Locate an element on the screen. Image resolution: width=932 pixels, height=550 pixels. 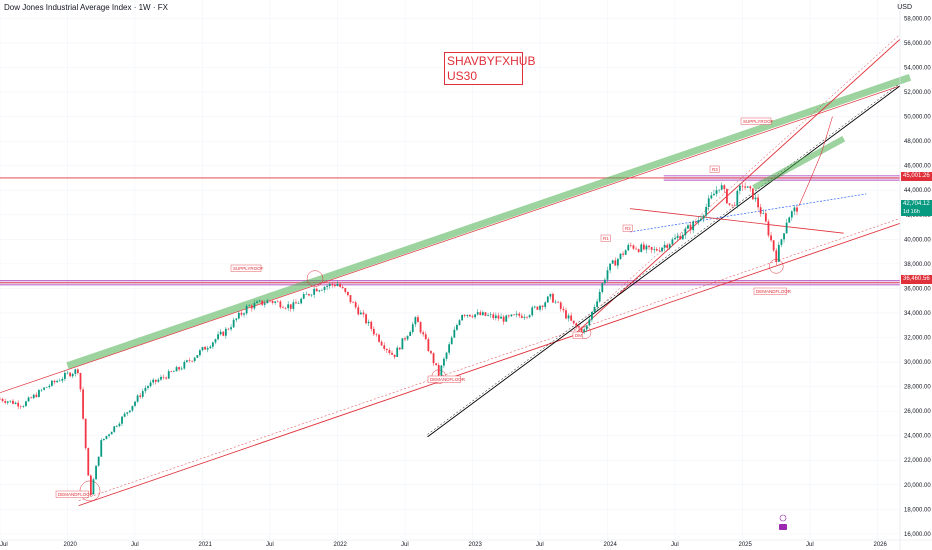
price-tag-last-value: 42,704.12 is located at coordinates (916, 204).